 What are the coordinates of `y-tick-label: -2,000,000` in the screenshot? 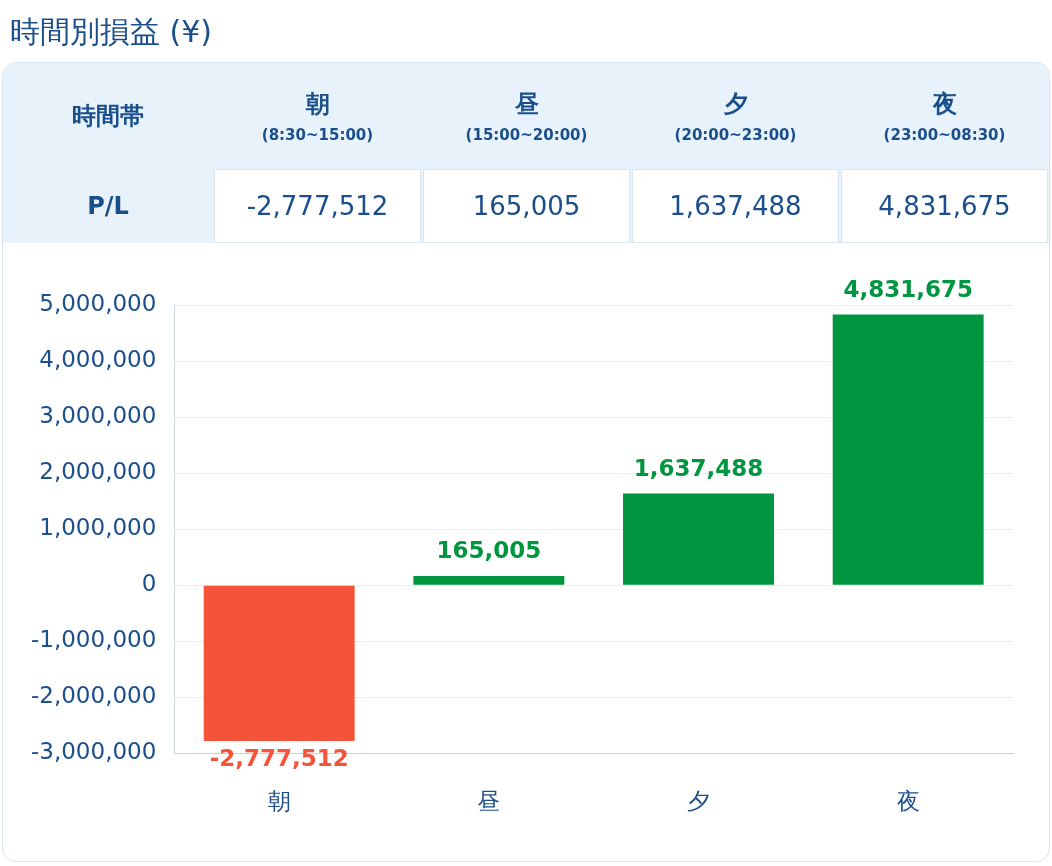 It's located at (94, 695).